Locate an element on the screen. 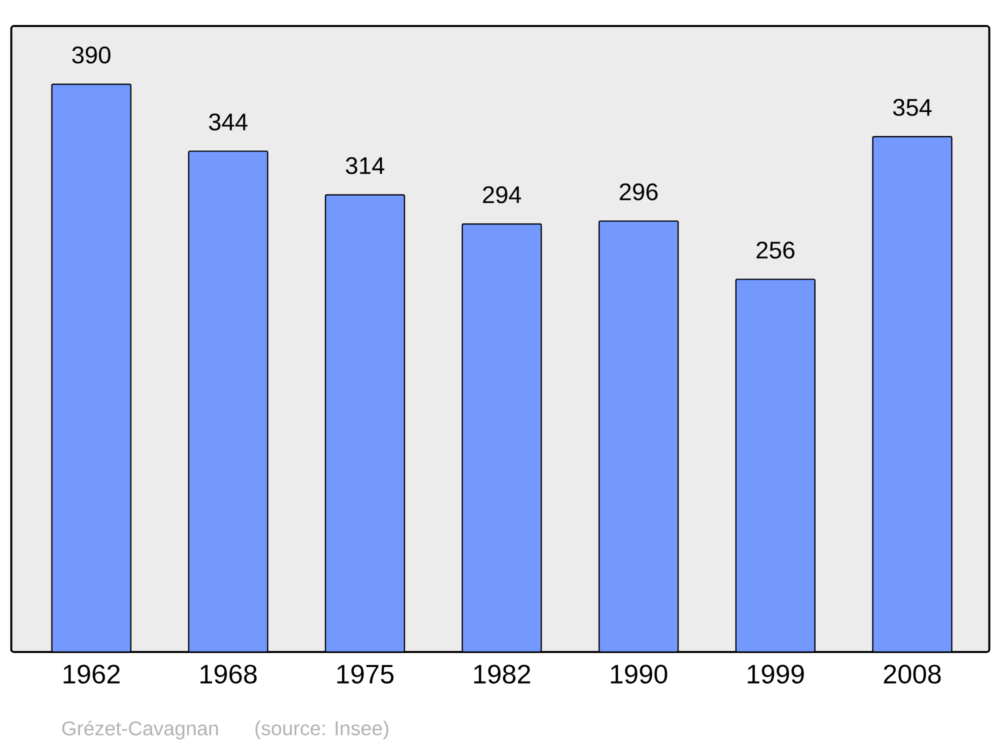 The height and width of the screenshot is (747, 1000). data-label: 296 is located at coordinates (639, 191).